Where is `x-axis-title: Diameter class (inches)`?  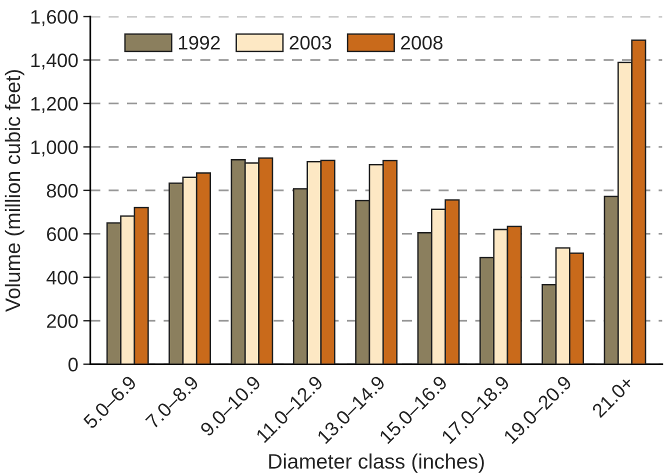 x-axis-title: Diameter class (inches) is located at coordinates (376, 463).